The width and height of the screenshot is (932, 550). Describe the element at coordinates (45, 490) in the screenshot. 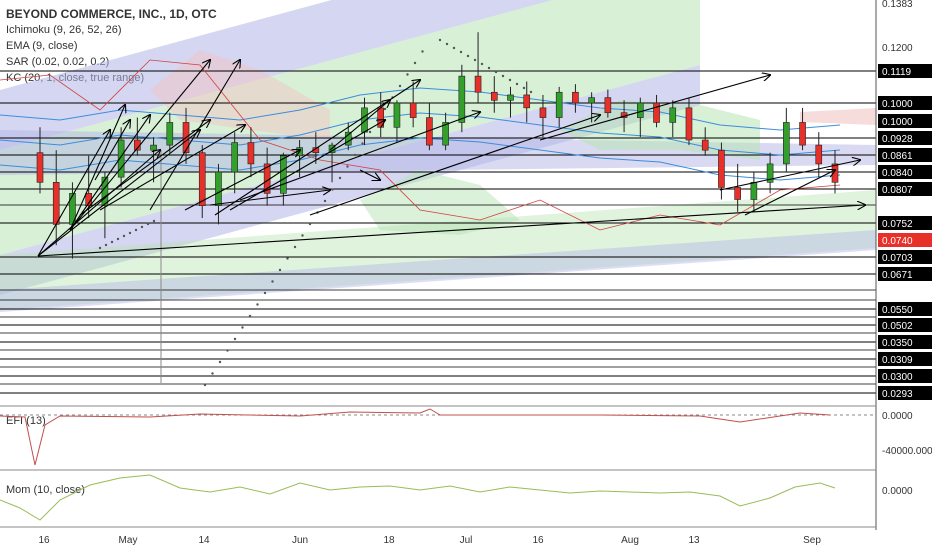

I see `mom-pane-label: Mom (10, close)` at that location.